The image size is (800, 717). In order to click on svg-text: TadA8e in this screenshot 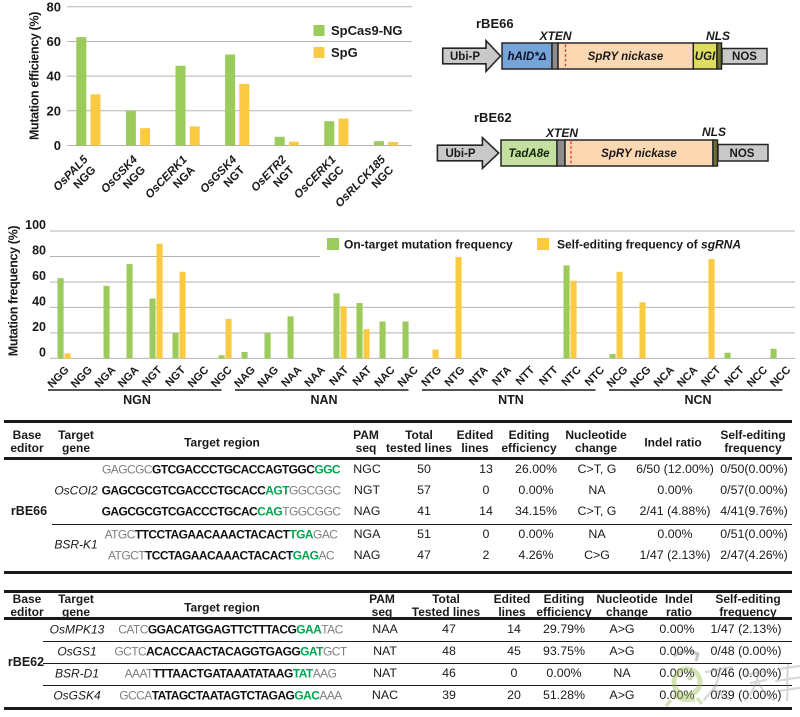, I will do `click(529, 154)`.